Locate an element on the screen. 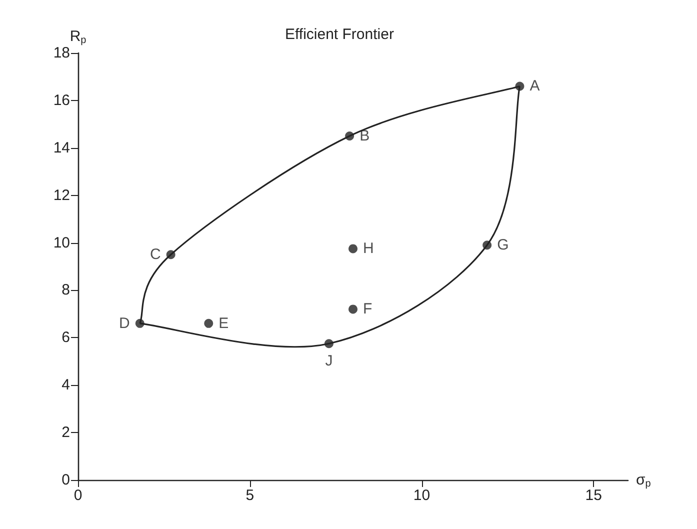 Image resolution: width=697 pixels, height=529 pixels. y-tick-label: 8 is located at coordinates (66, 290).